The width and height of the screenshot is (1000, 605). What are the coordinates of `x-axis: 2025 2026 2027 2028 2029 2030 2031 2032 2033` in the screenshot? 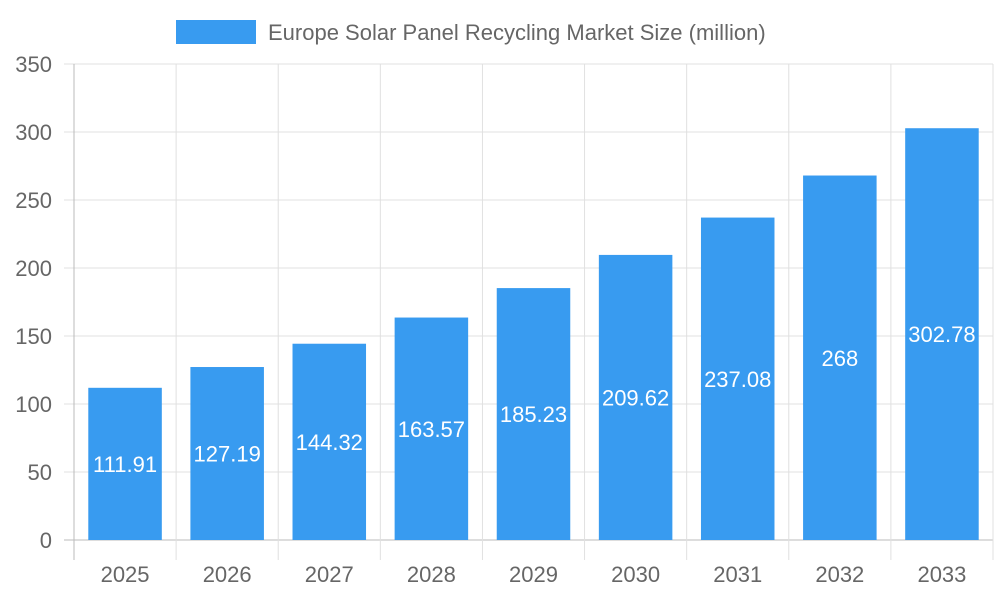 It's located at (534, 574).